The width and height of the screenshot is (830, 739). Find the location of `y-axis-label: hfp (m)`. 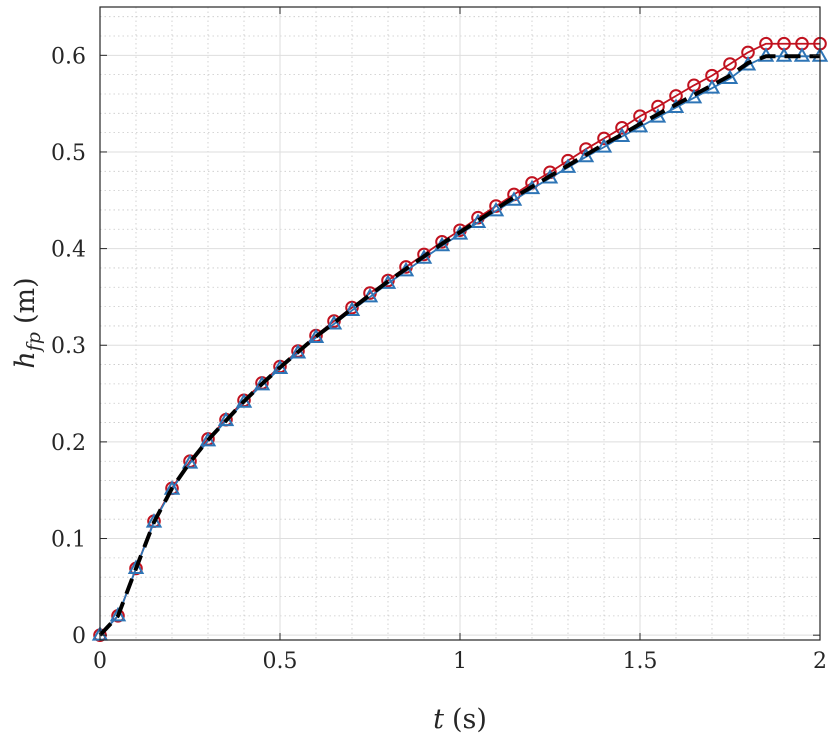

y-axis-label: hfp (m) is located at coordinates (27, 322).